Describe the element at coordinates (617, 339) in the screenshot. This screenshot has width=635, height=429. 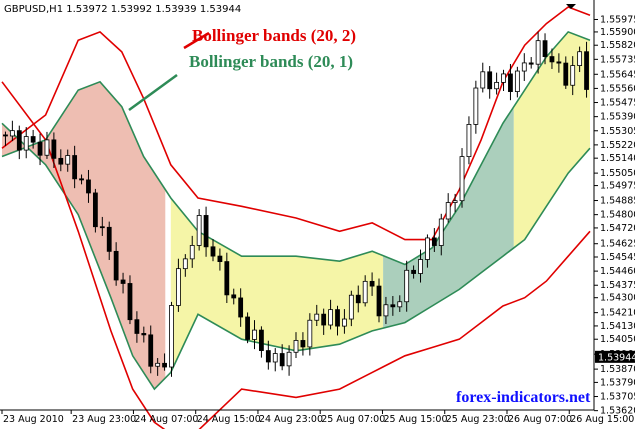
I see `price-tick-label: 1.54050` at that location.